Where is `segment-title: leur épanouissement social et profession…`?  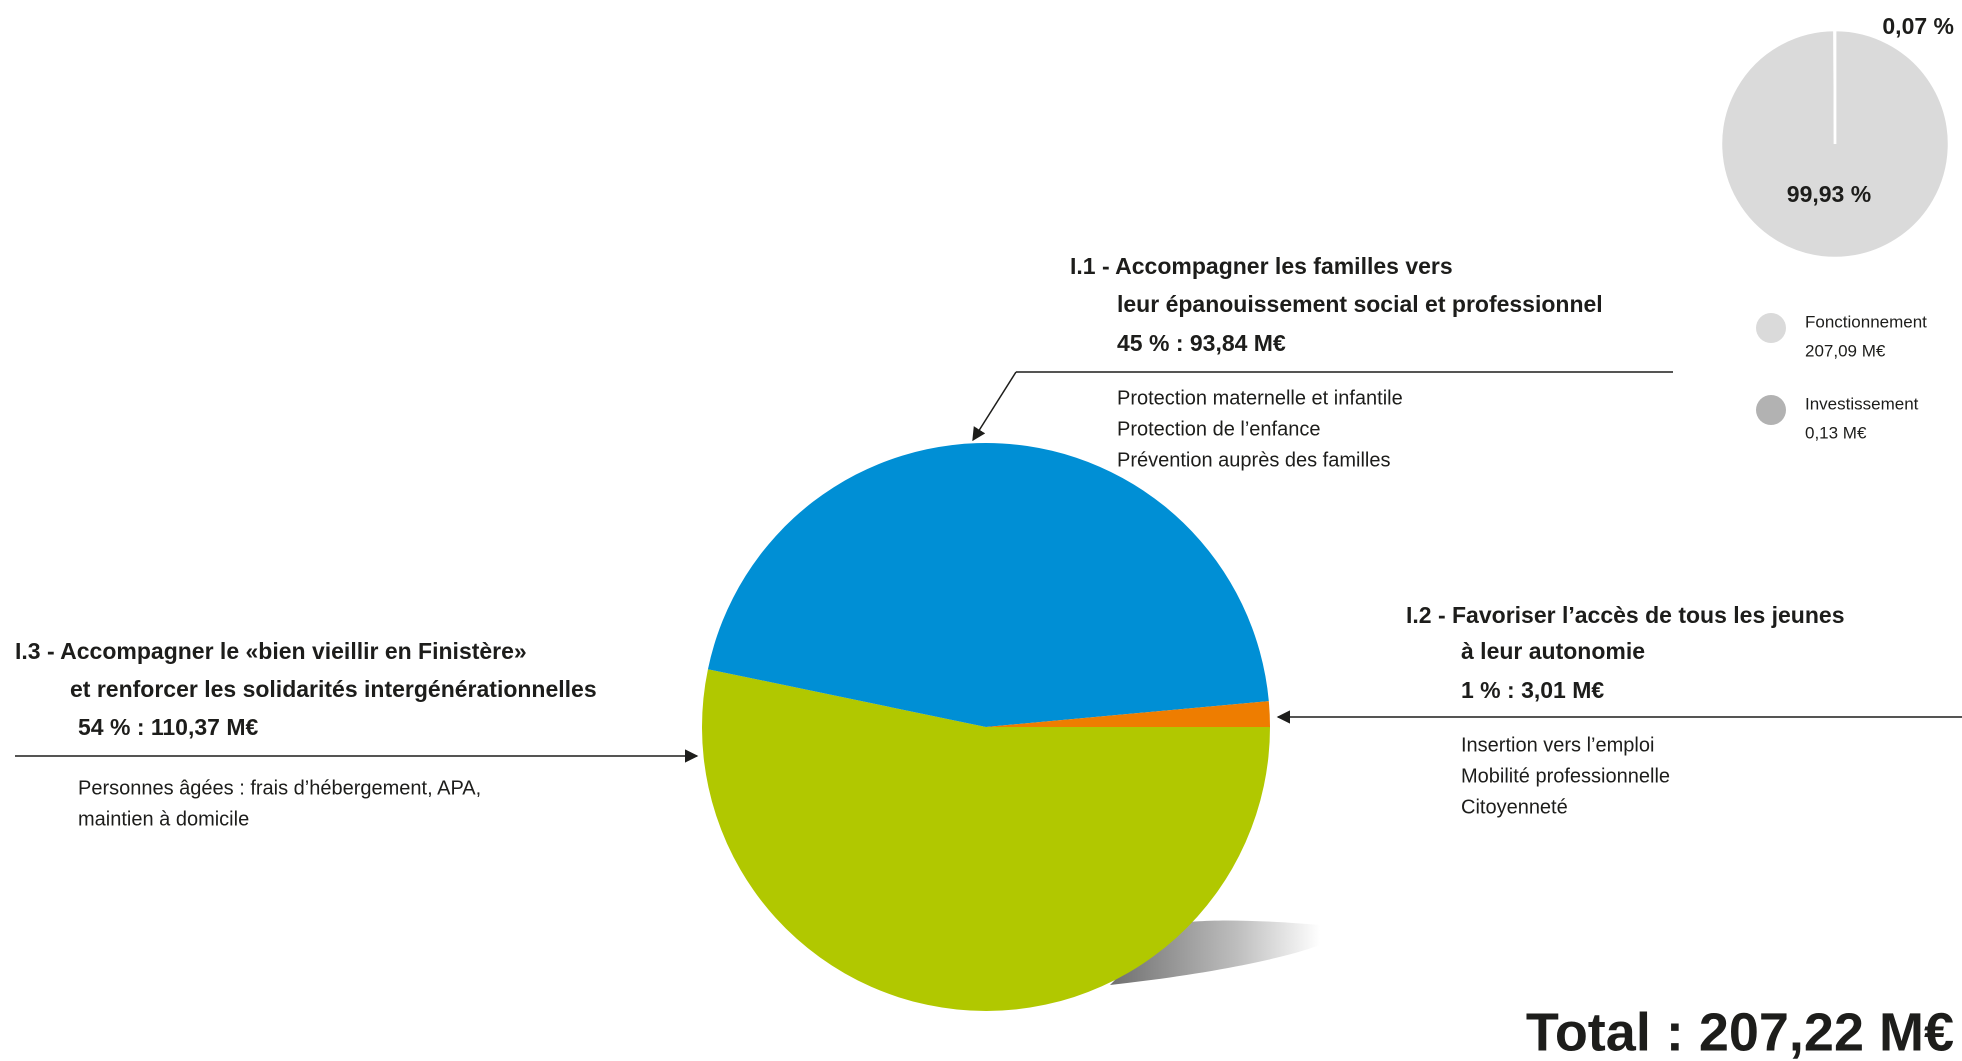 segment-title: leur épanouissement social et profession… is located at coordinates (1360, 304).